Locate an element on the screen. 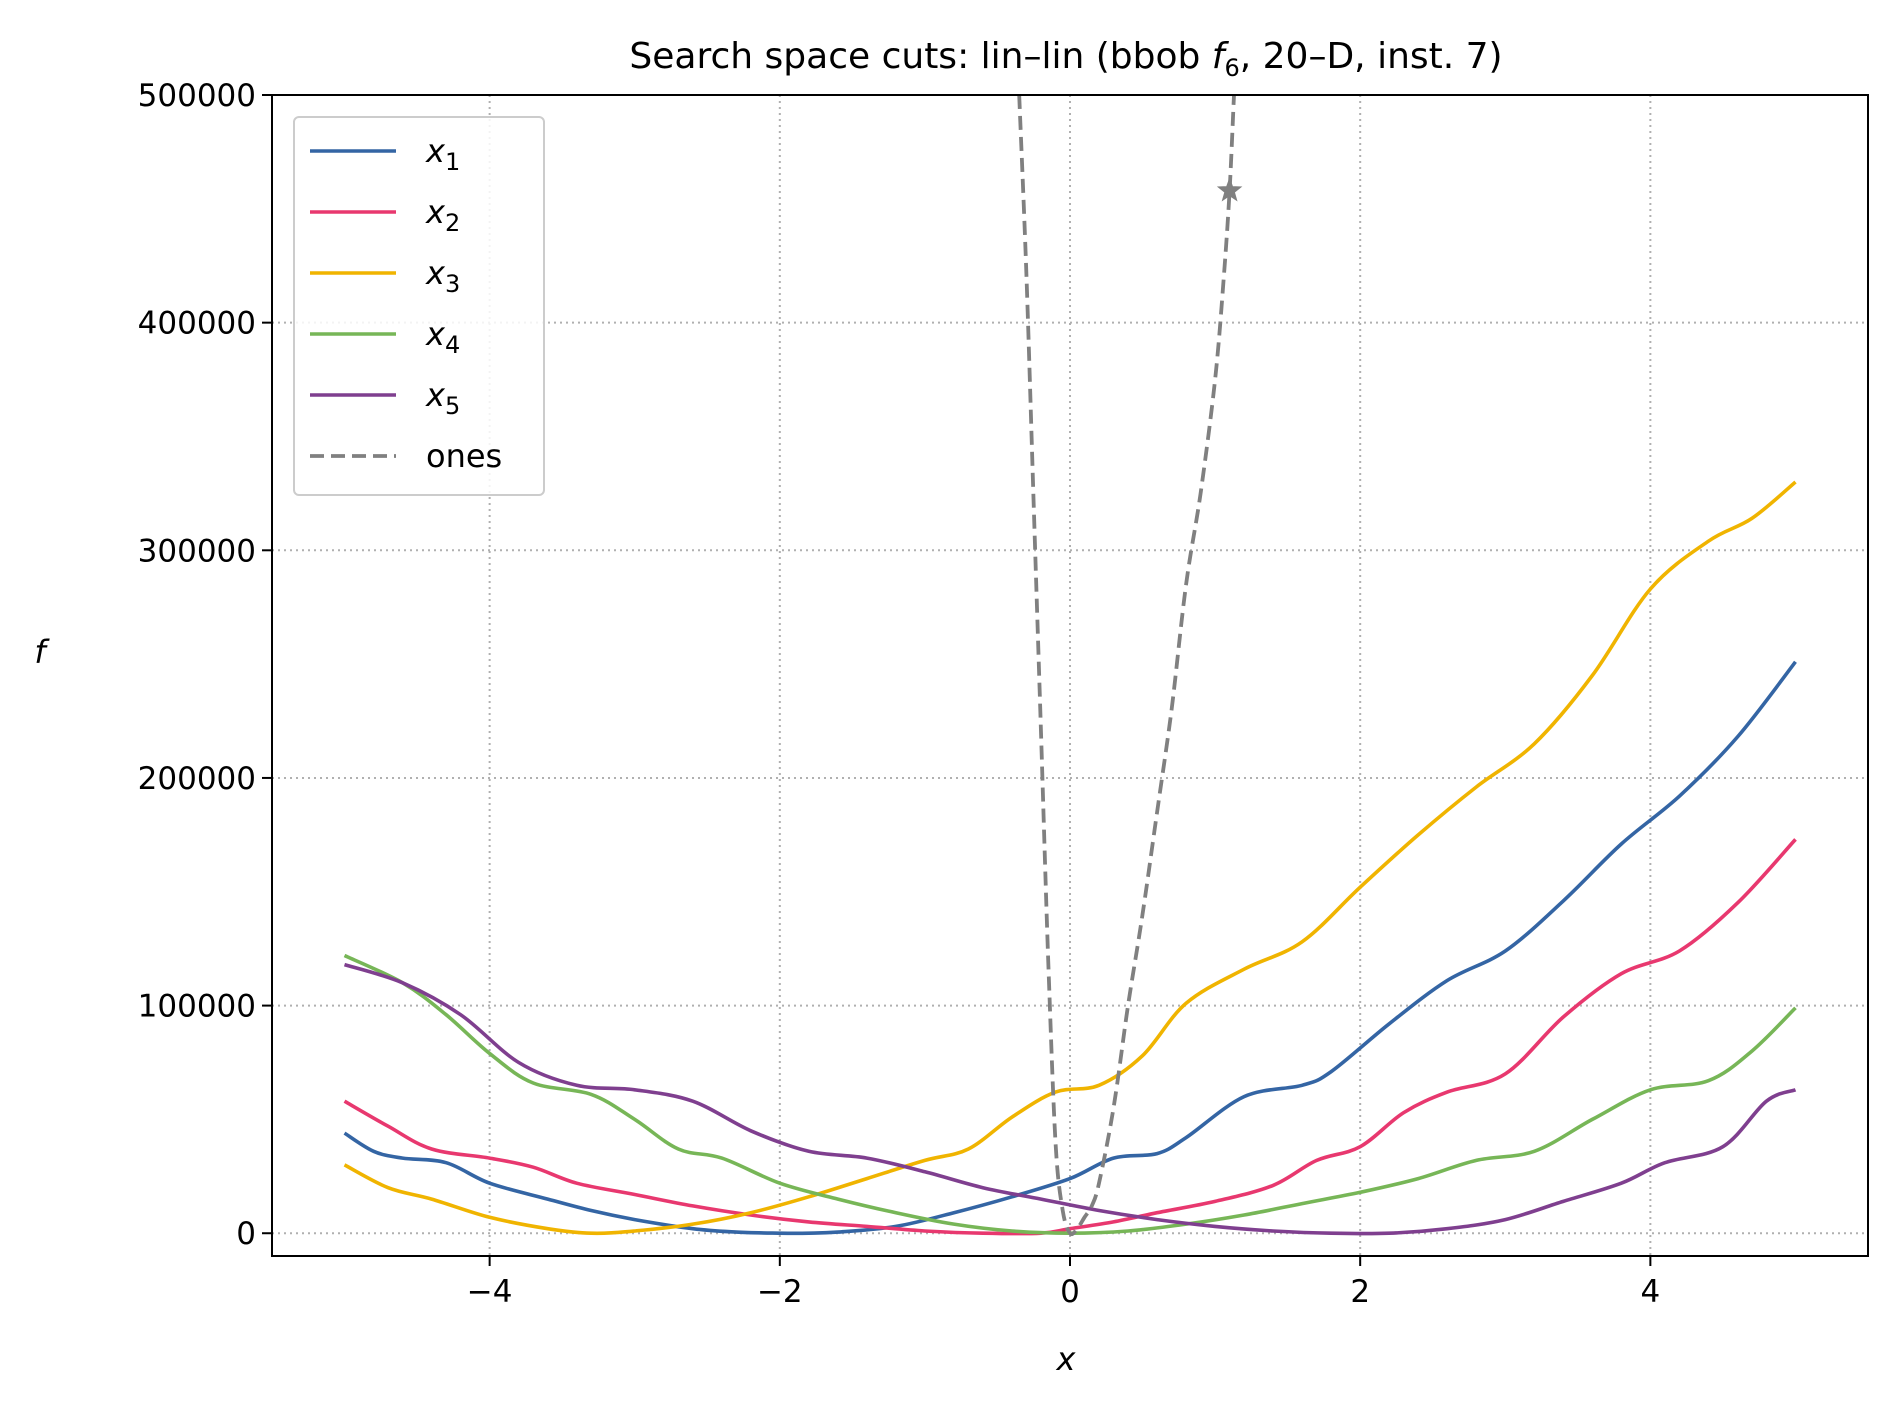 The width and height of the screenshot is (1887, 1404). x-tick-label: 2 is located at coordinates (1360, 1292).